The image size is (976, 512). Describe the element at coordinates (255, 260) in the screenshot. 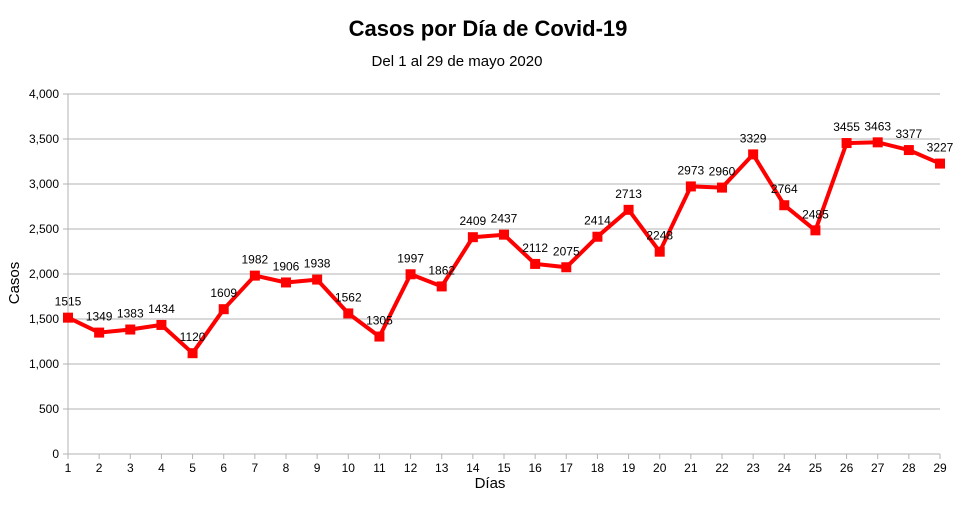

I see `data-label: 1982` at that location.